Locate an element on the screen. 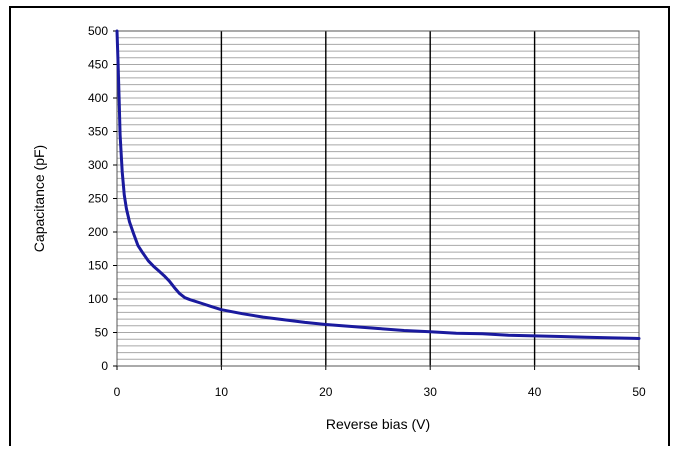 The height and width of the screenshot is (451, 680). y-tick-label: 0 is located at coordinates (104, 366).